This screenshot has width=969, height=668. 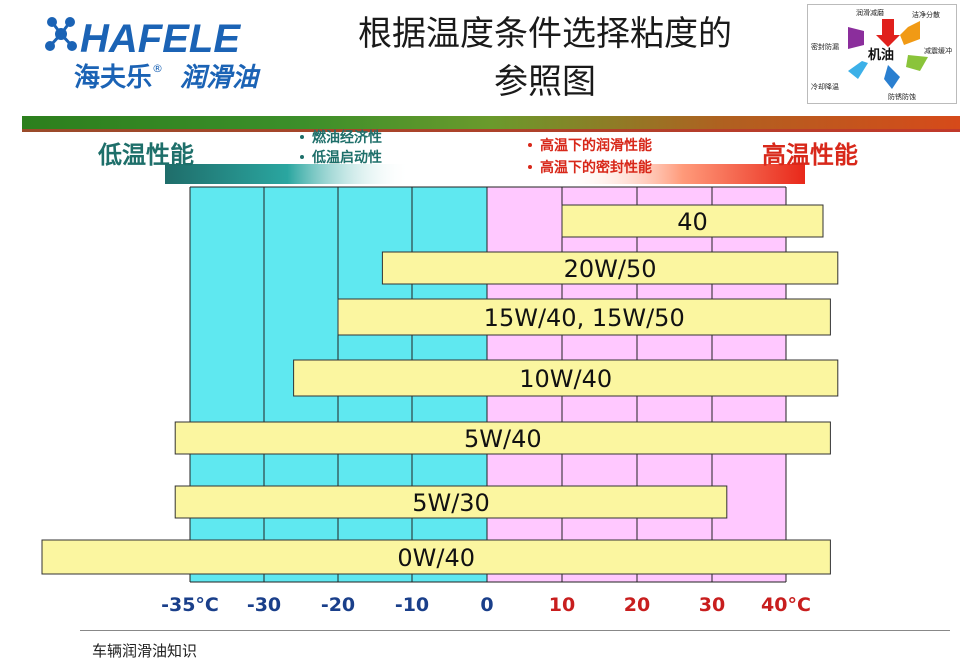 I want to click on bar-label: 5W/40, so click(x=503, y=439).